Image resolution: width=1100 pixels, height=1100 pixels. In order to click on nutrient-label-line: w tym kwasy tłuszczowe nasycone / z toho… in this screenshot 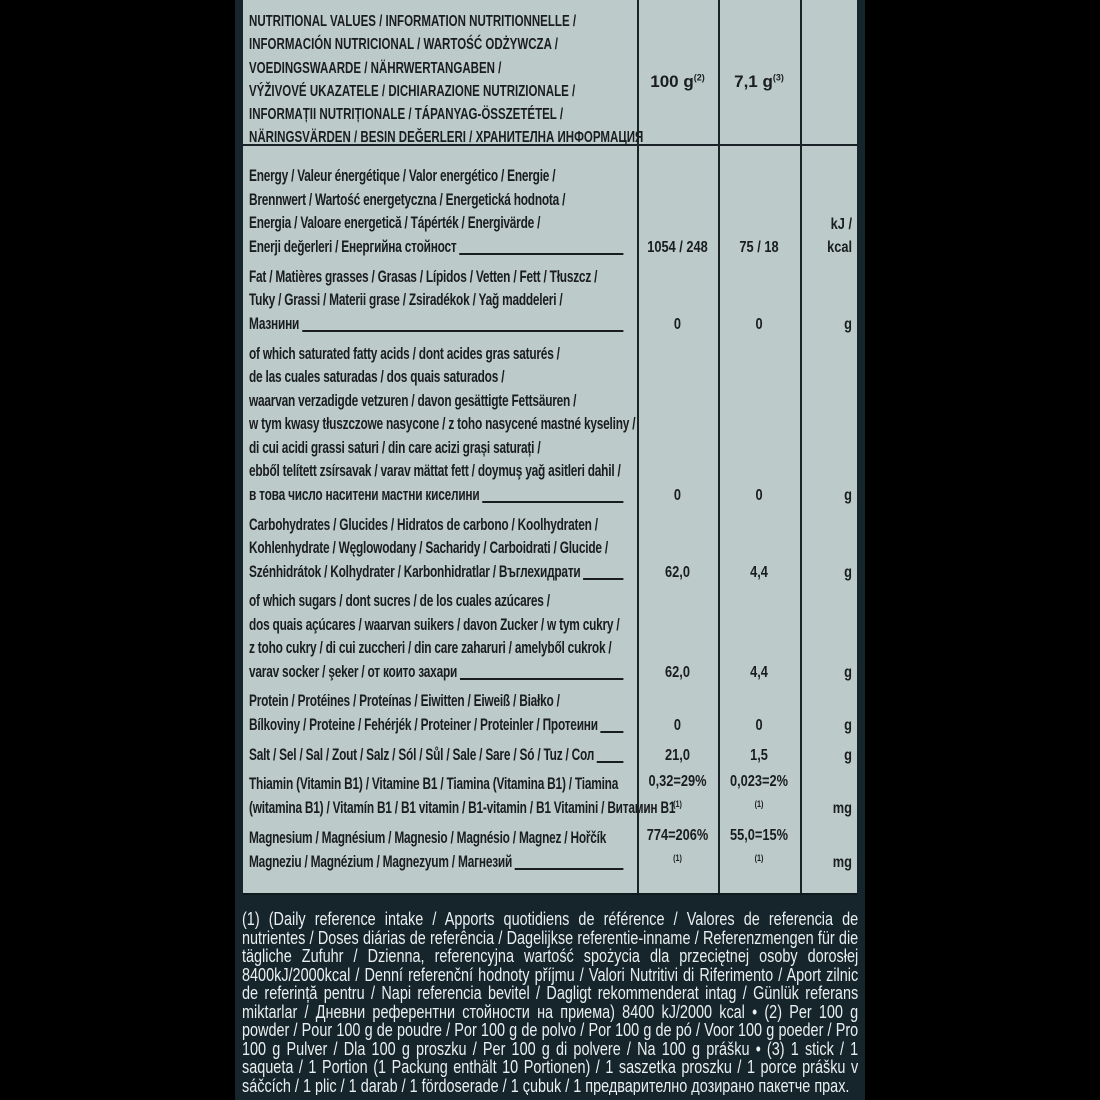, I will do `click(442, 425)`.